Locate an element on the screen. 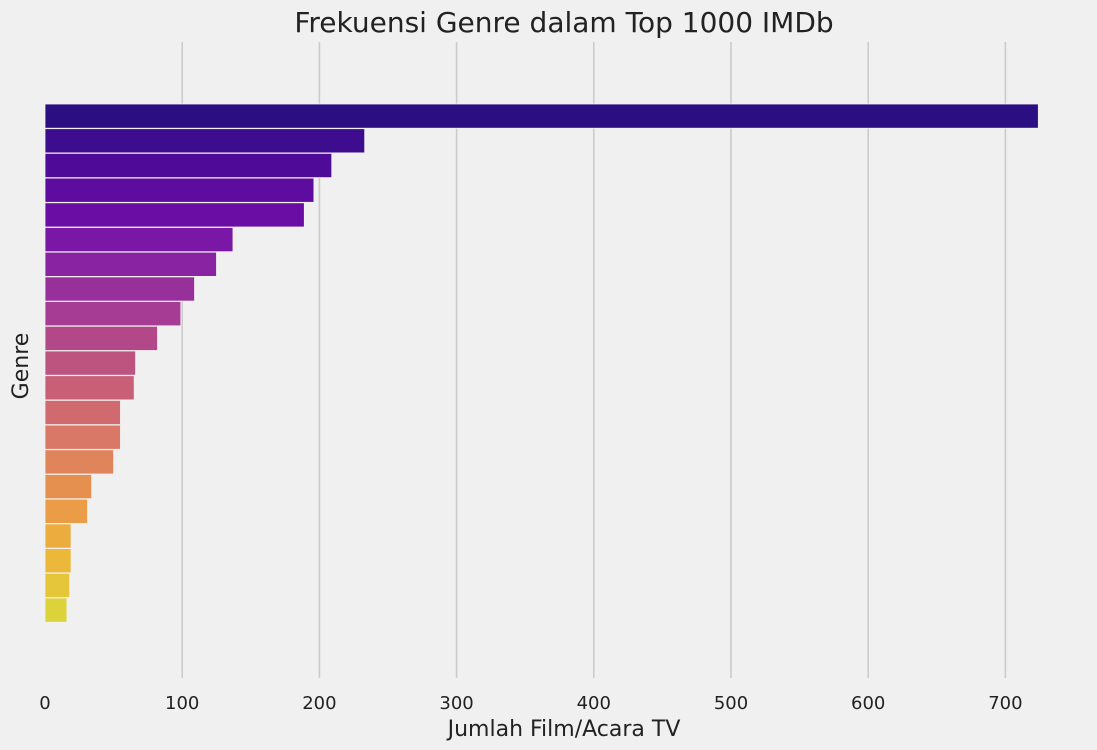 This screenshot has height=750, width=1097. x-tick-label: 100 is located at coordinates (182, 703).